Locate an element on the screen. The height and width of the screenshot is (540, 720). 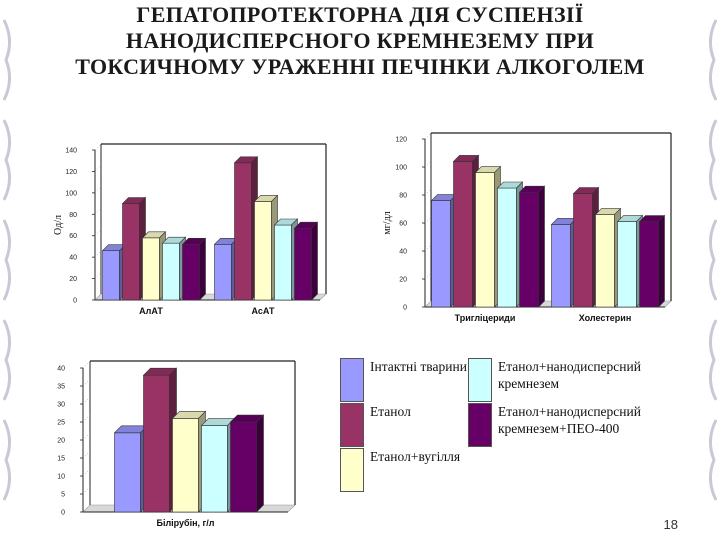
chart-enzymes: 0 20 40 60 80 100 120 140 Од/л АлАТ АсАТ is located at coordinates (190, 229).